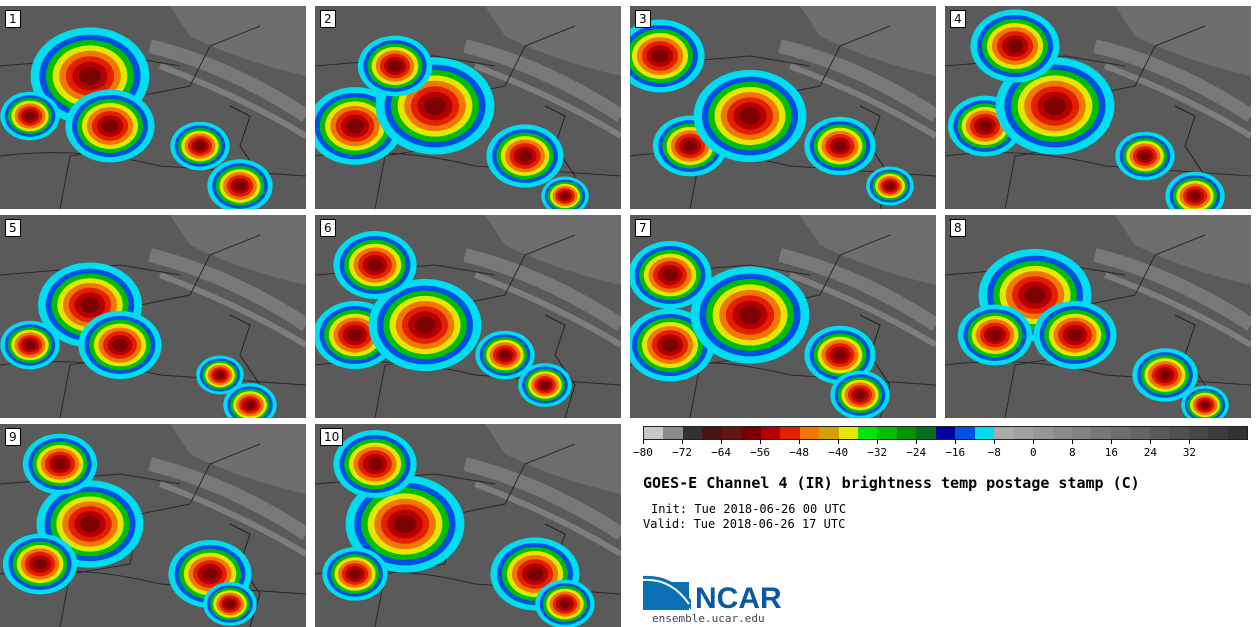  I want to click on stamp-panel: 2, so click(468, 107).